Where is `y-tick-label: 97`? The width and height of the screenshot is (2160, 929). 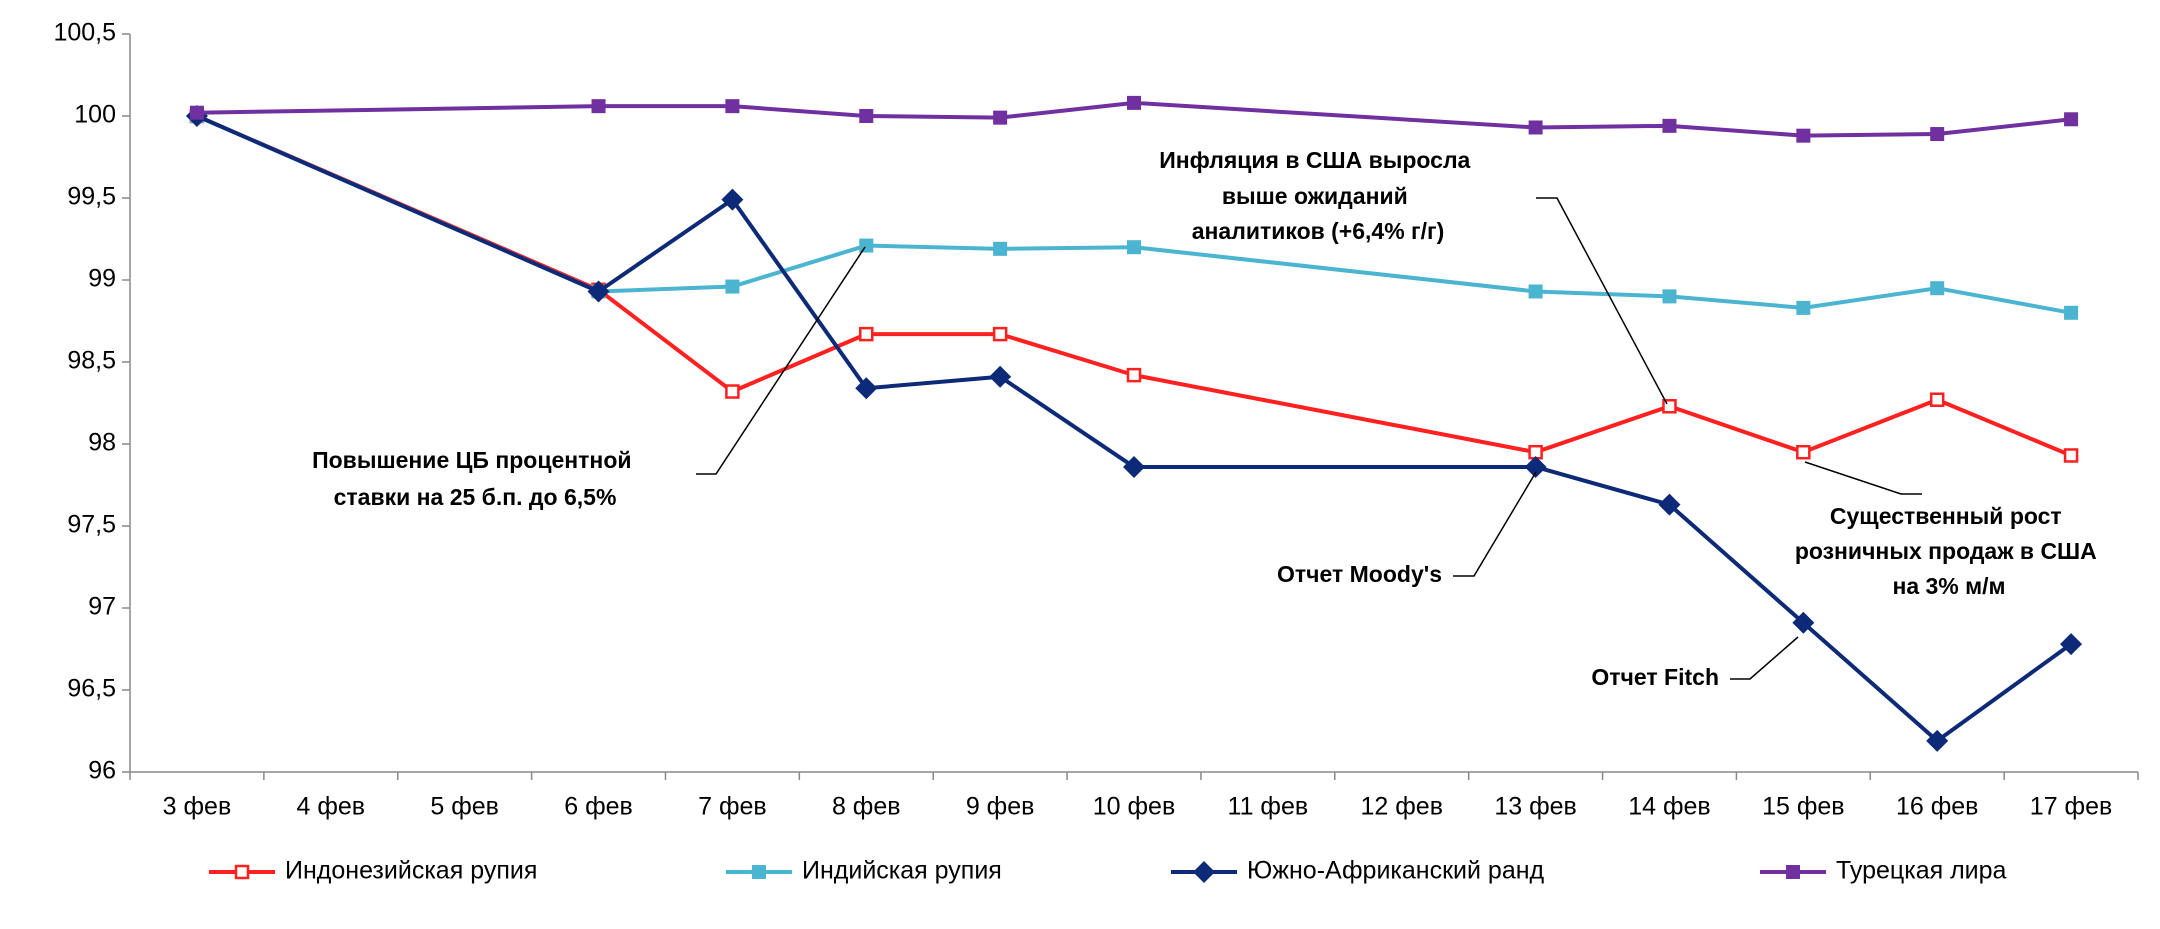
y-tick-label: 97 is located at coordinates (102, 607).